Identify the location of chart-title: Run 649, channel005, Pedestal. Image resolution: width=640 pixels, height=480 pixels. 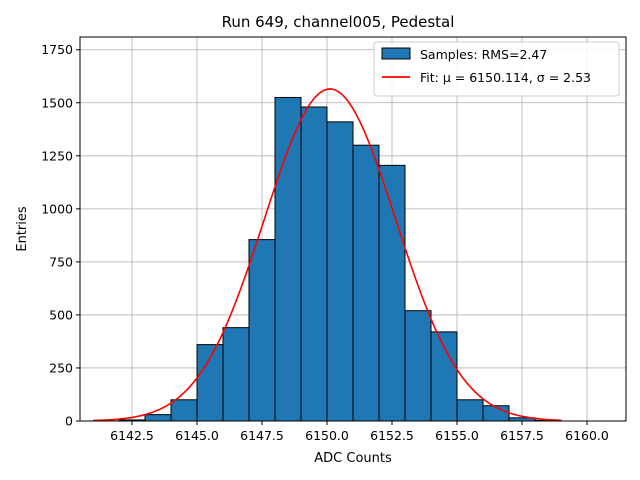
(338, 22).